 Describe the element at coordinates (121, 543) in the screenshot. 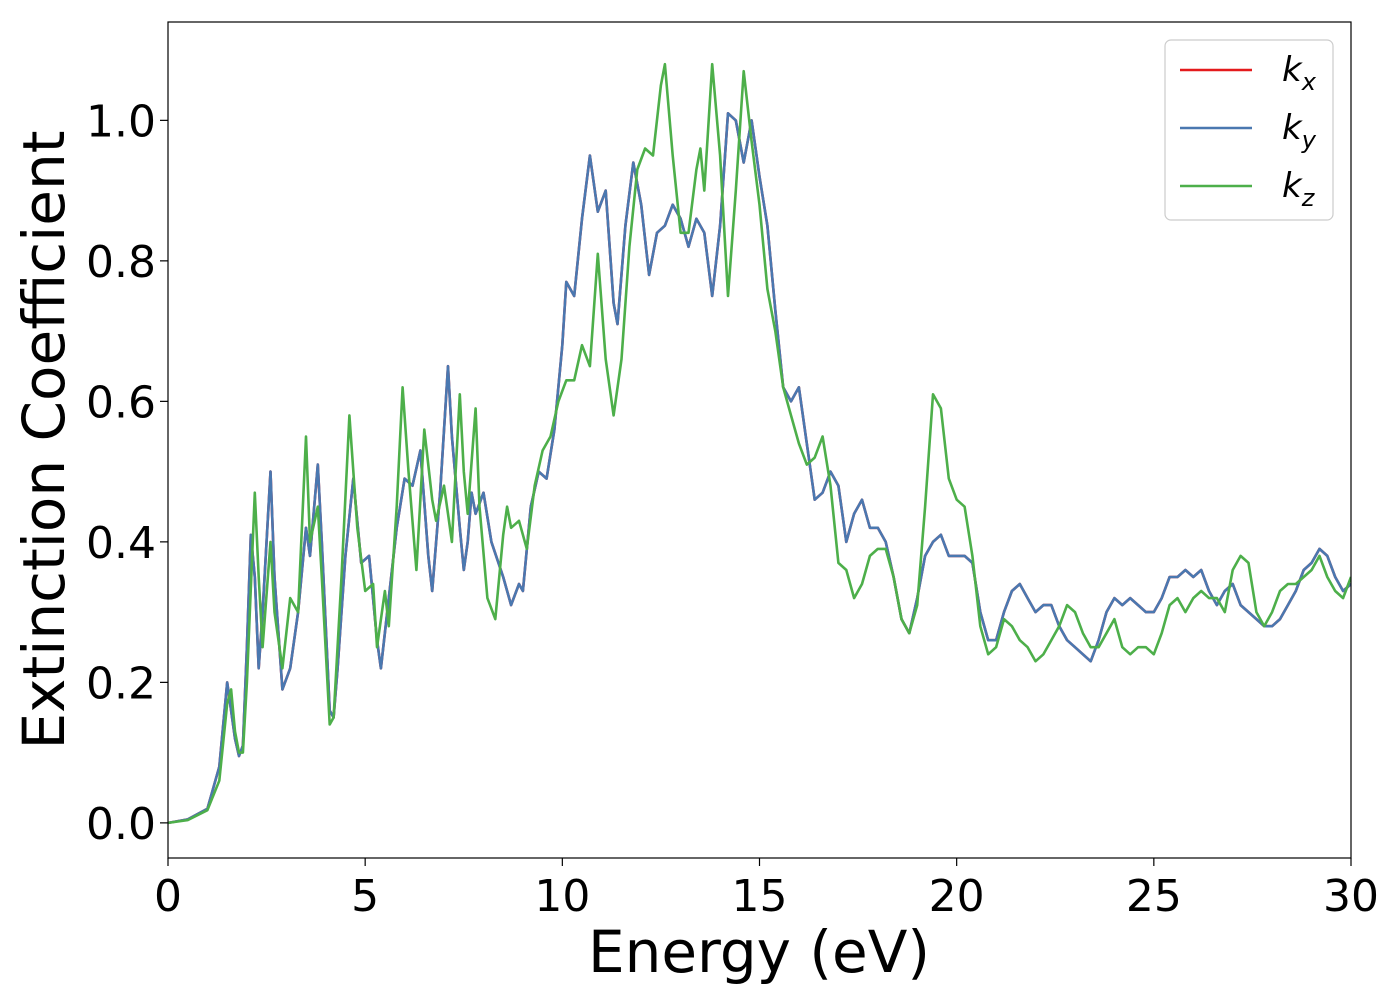

I see `y-tick-label: 0.4` at that location.